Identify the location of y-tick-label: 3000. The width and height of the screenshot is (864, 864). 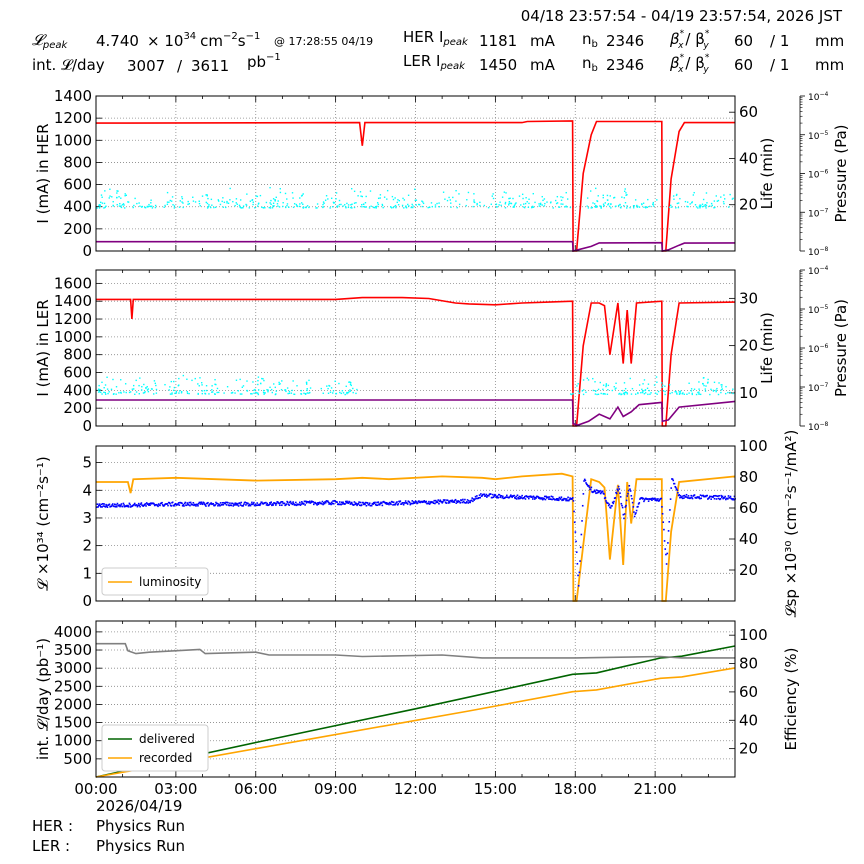
(73, 668).